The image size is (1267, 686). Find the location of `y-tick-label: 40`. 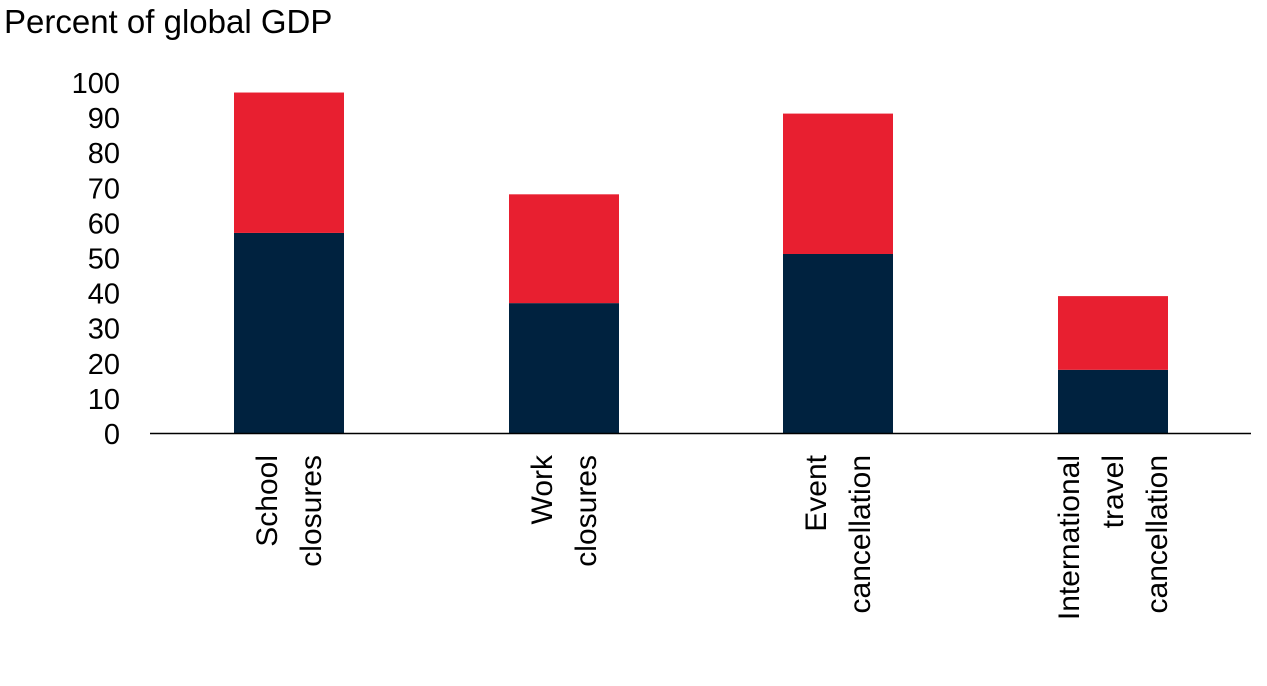

y-tick-label: 40 is located at coordinates (104, 295).